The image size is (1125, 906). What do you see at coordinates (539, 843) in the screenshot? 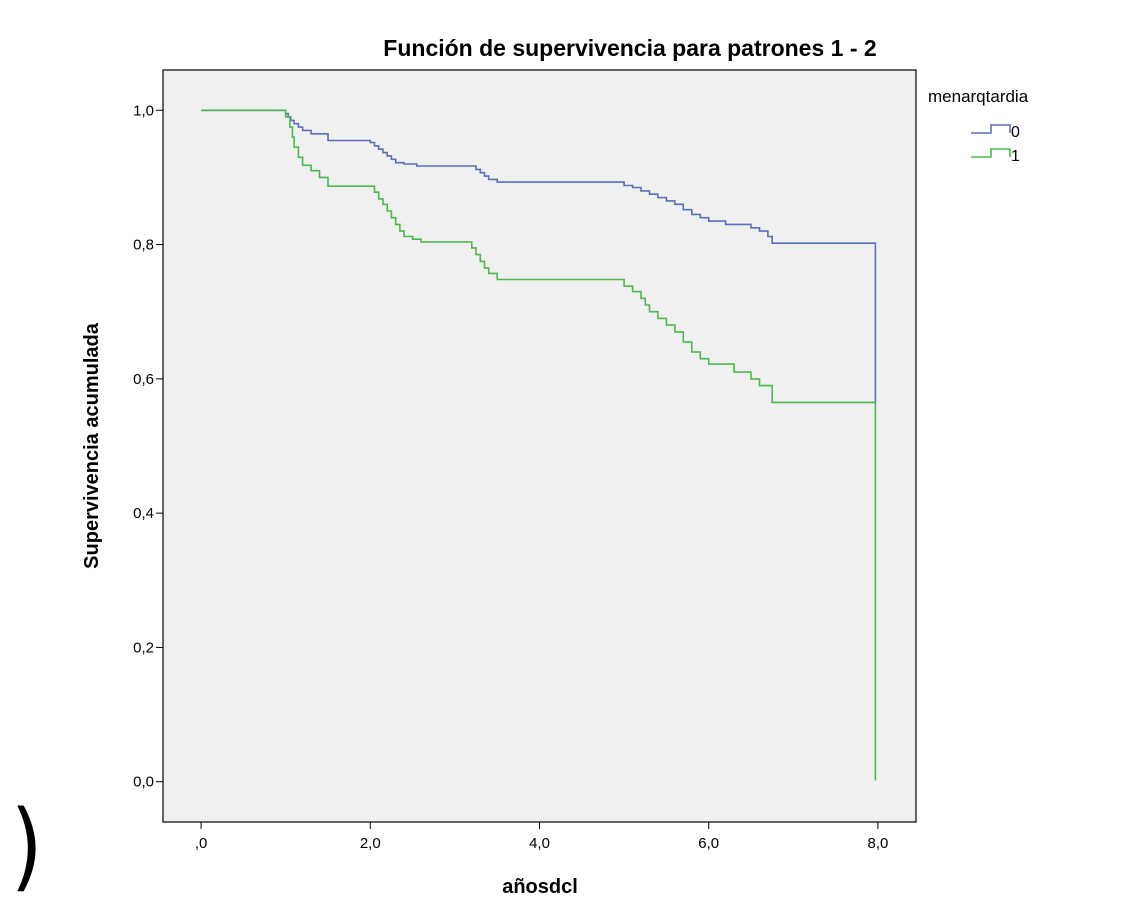
I see `x-tick-label: 4,0` at bounding box center [539, 843].